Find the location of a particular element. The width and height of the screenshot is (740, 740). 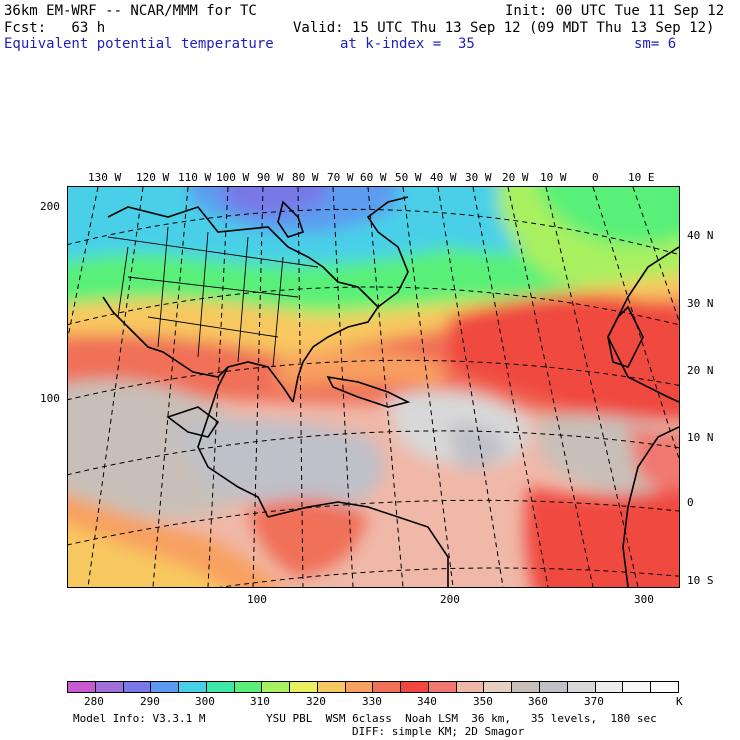

lon-label: 70 W is located at coordinates (340, 177).